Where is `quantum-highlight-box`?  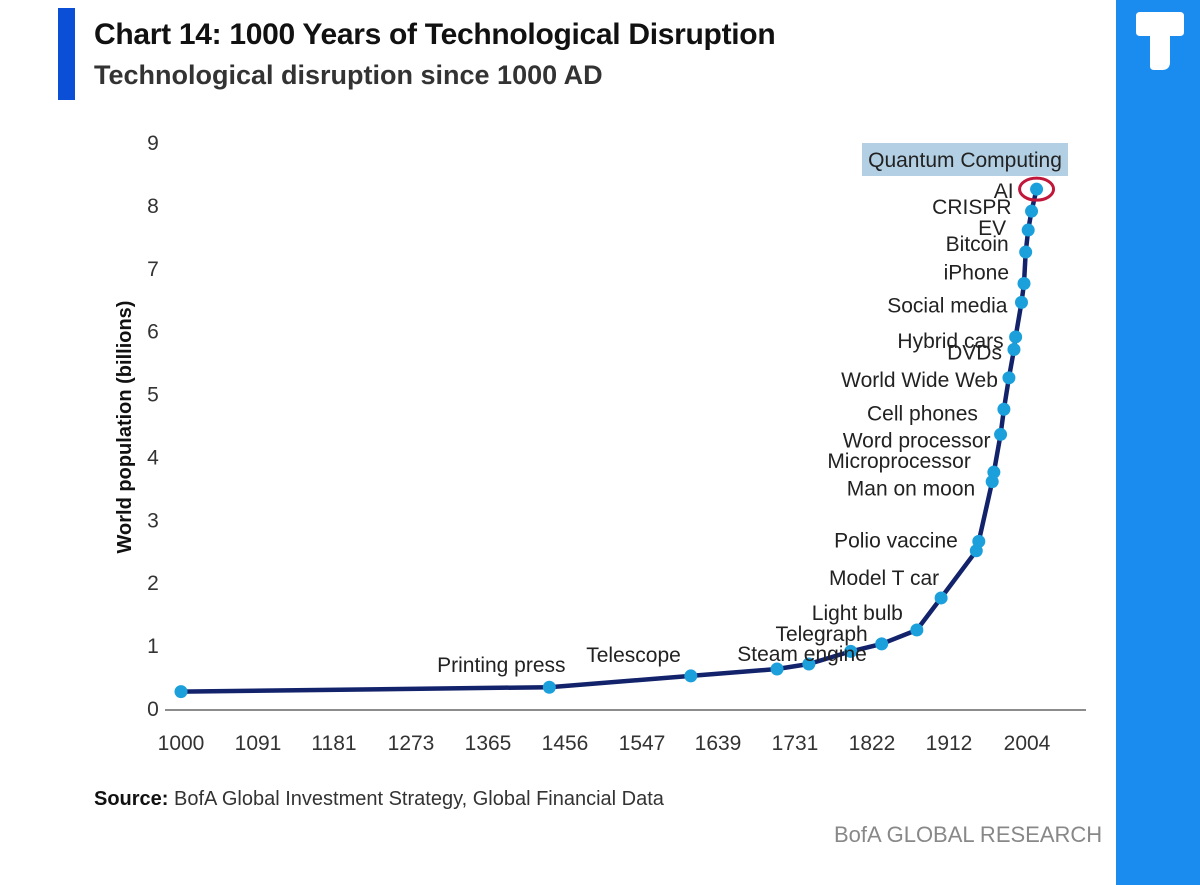
quantum-highlight-box is located at coordinates (965, 159).